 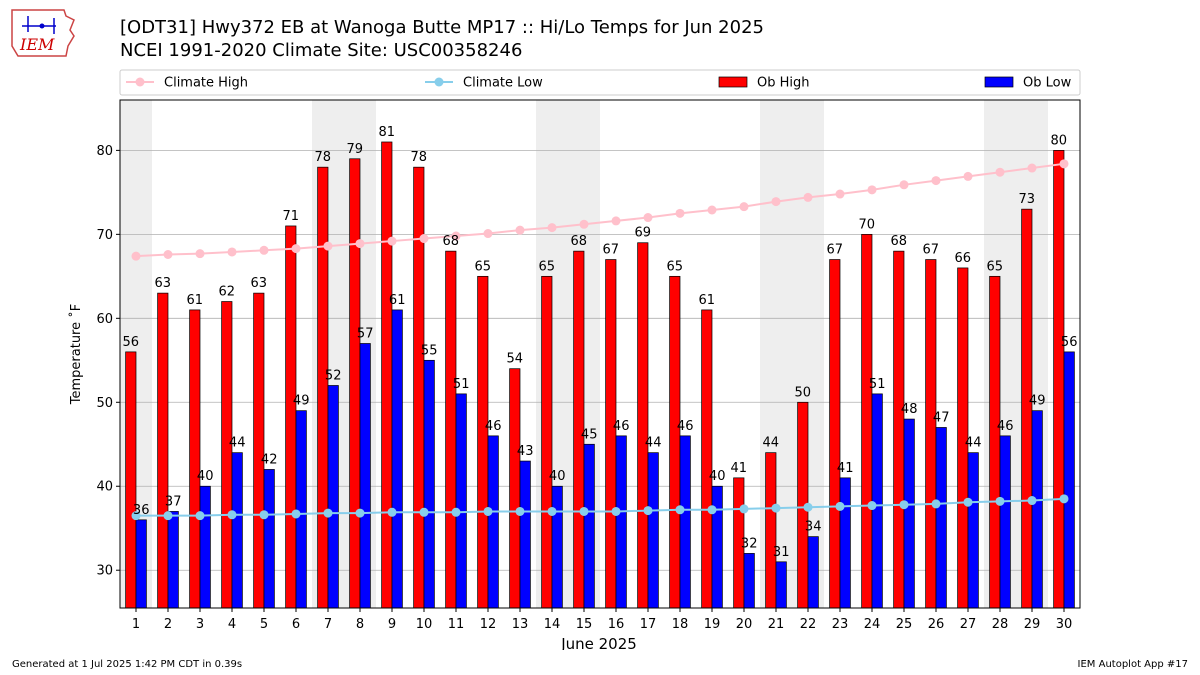 I want to click on x-tick-label: 20, so click(x=744, y=624).